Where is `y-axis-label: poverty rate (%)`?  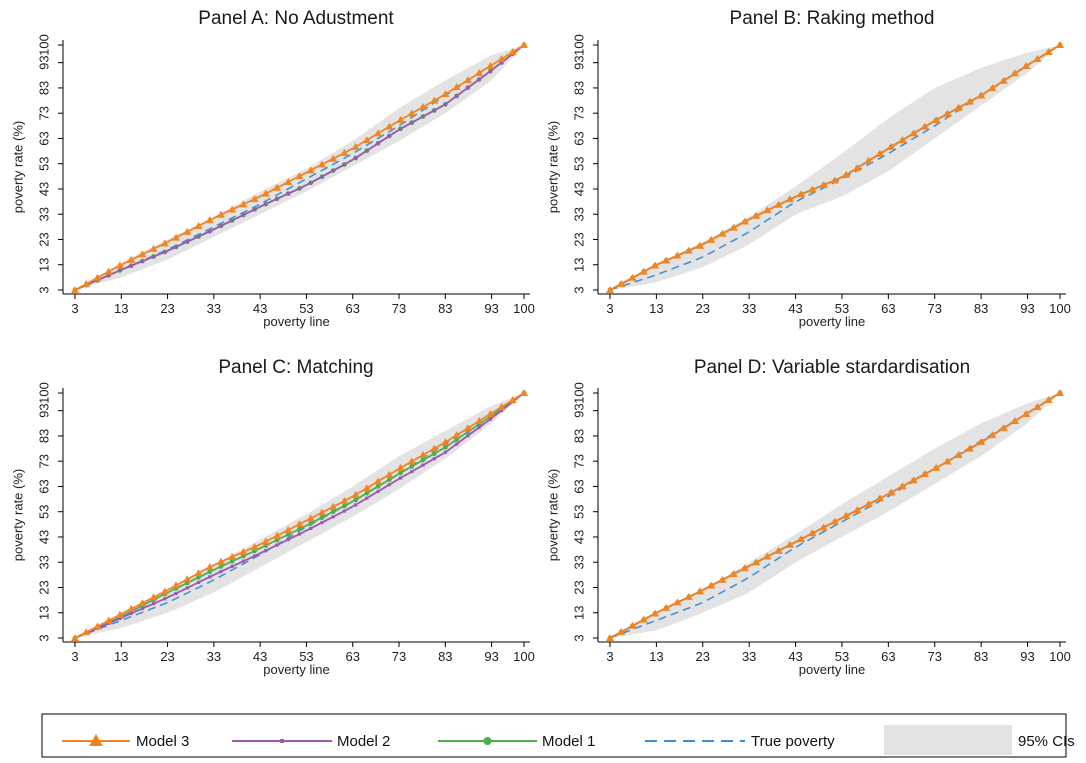 y-axis-label: poverty rate (%) is located at coordinates (17, 167).